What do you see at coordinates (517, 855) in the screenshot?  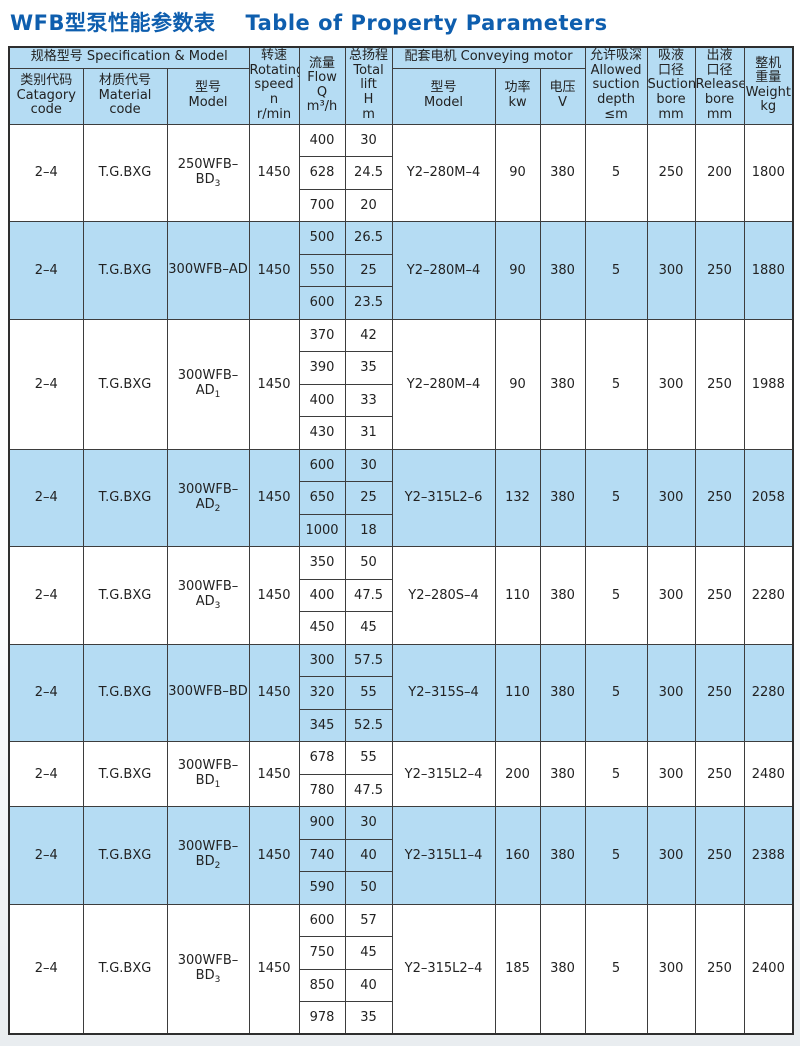 I see `cell-power: 160` at bounding box center [517, 855].